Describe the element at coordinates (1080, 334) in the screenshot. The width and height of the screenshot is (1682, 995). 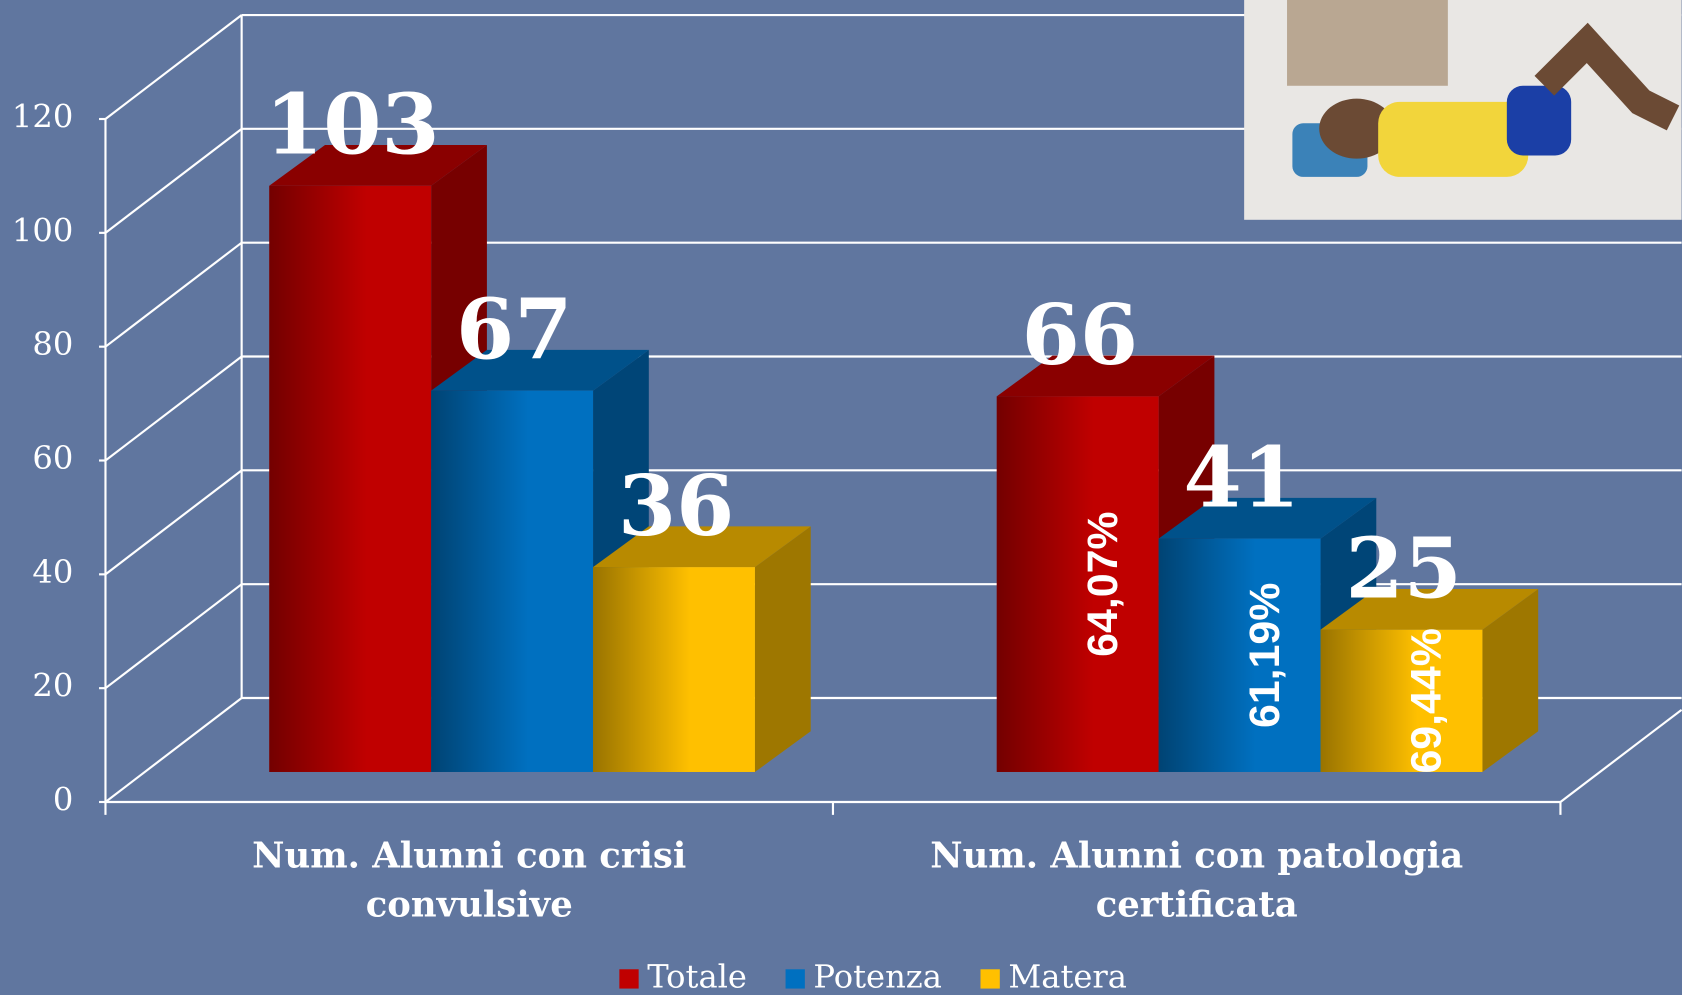
I see `value-label: 66` at that location.